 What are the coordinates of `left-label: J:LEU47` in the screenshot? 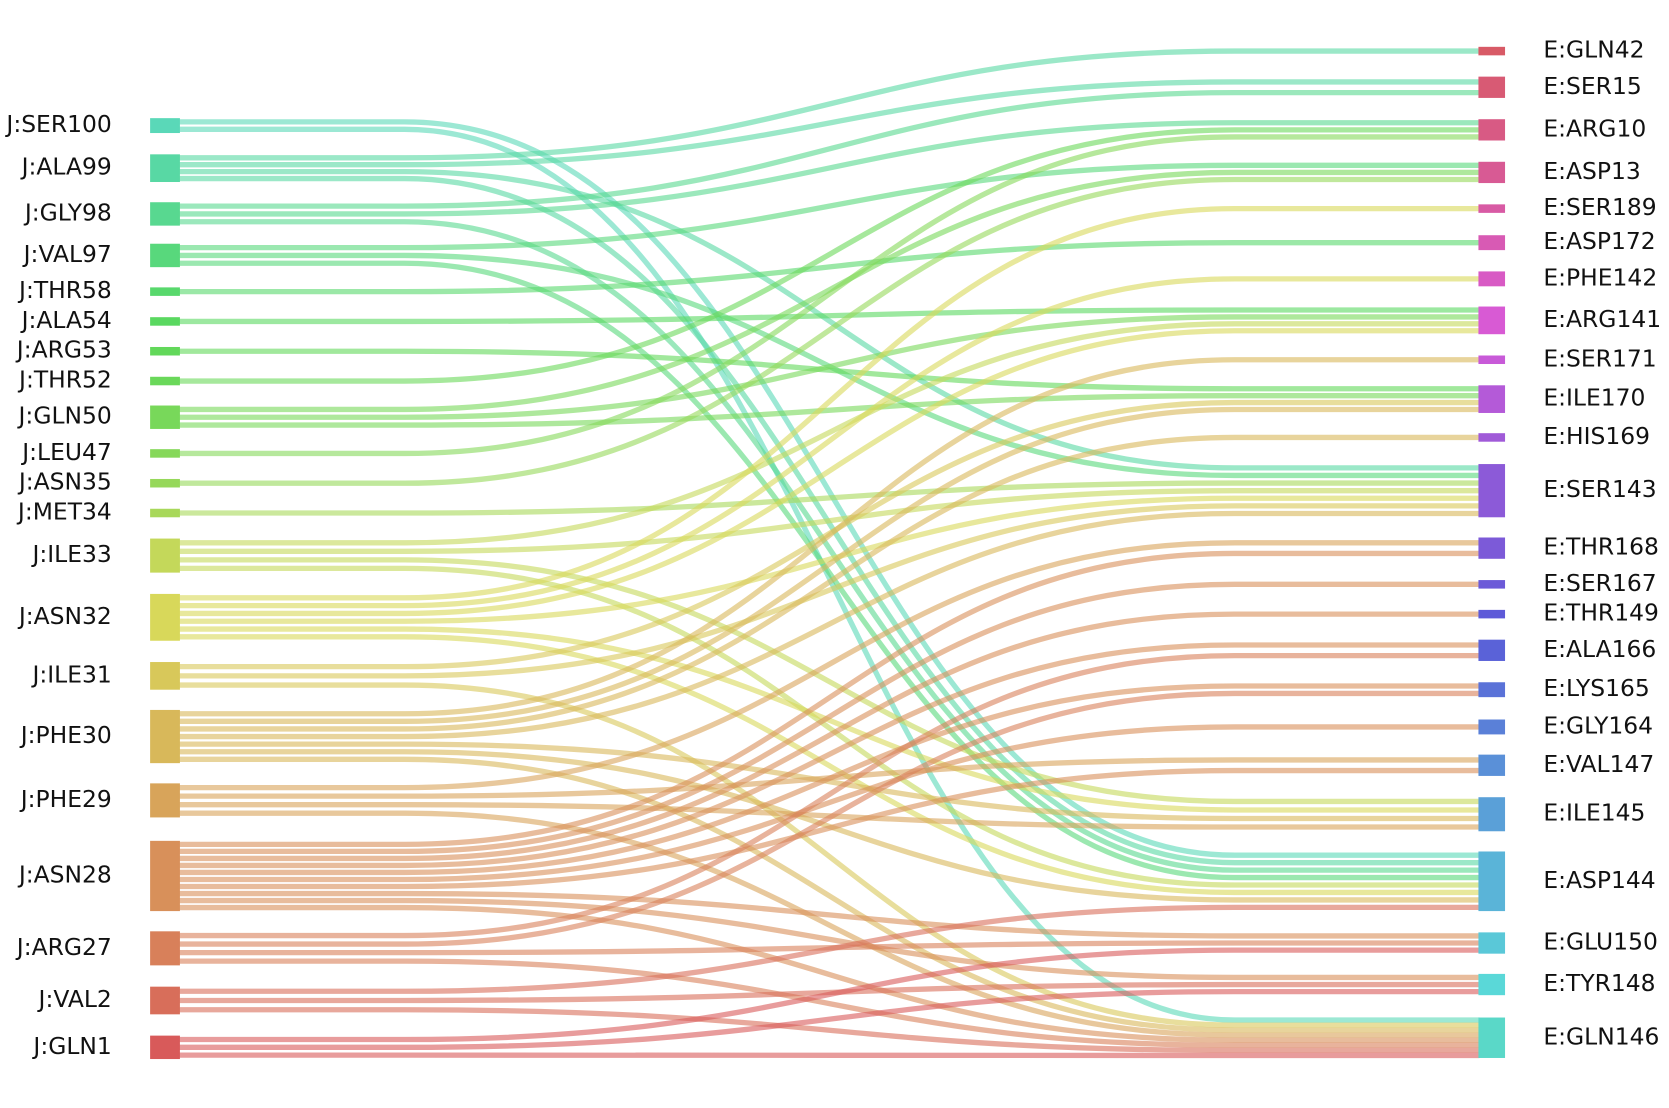 It's located at (66, 452).